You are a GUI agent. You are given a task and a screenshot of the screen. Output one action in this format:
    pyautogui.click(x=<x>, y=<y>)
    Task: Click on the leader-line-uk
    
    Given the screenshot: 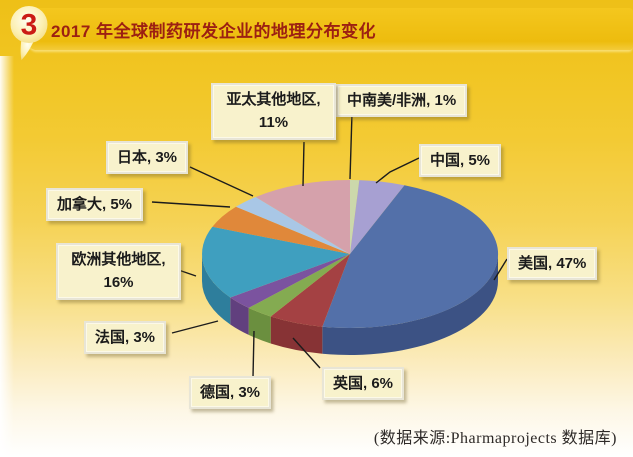 What is the action you would take?
    pyautogui.click(x=306, y=353)
    